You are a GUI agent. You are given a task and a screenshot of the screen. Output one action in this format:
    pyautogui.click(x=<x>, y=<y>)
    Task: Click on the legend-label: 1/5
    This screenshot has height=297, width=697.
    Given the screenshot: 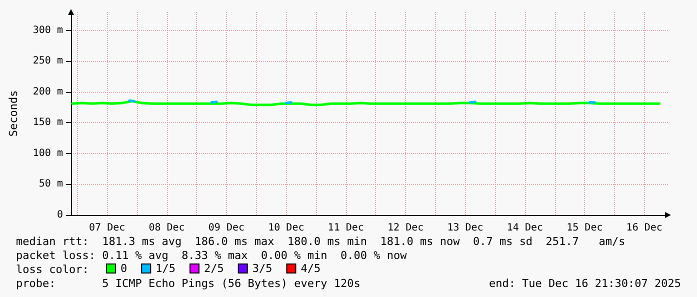 What is the action you would take?
    pyautogui.click(x=166, y=268)
    